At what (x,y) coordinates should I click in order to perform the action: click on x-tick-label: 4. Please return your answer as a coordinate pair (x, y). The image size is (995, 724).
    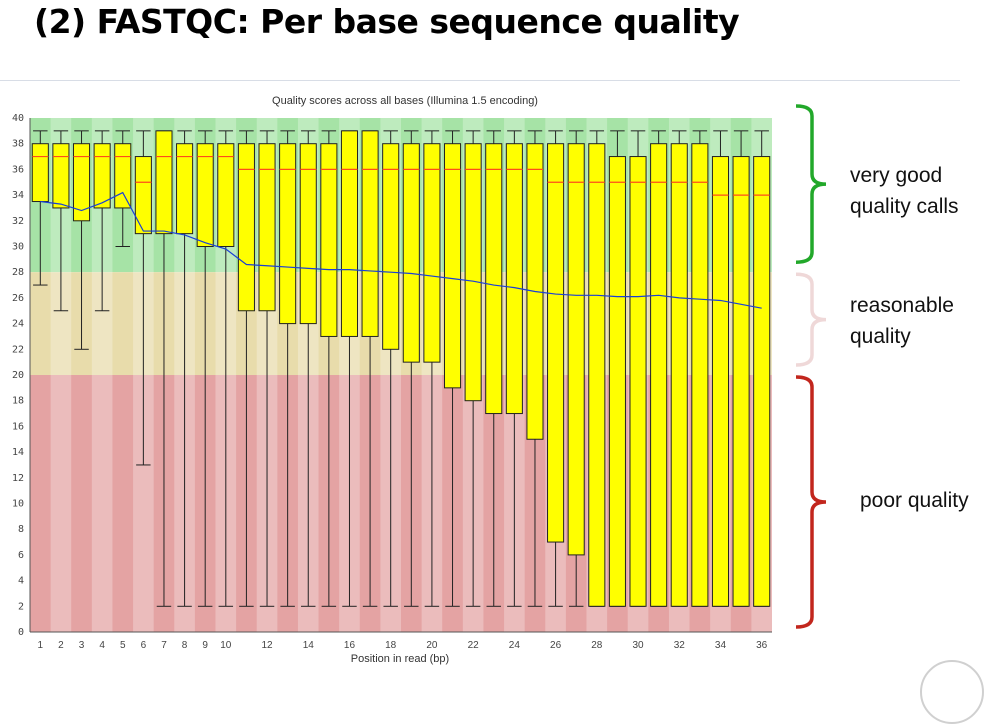
    Looking at the image, I should click on (102, 645).